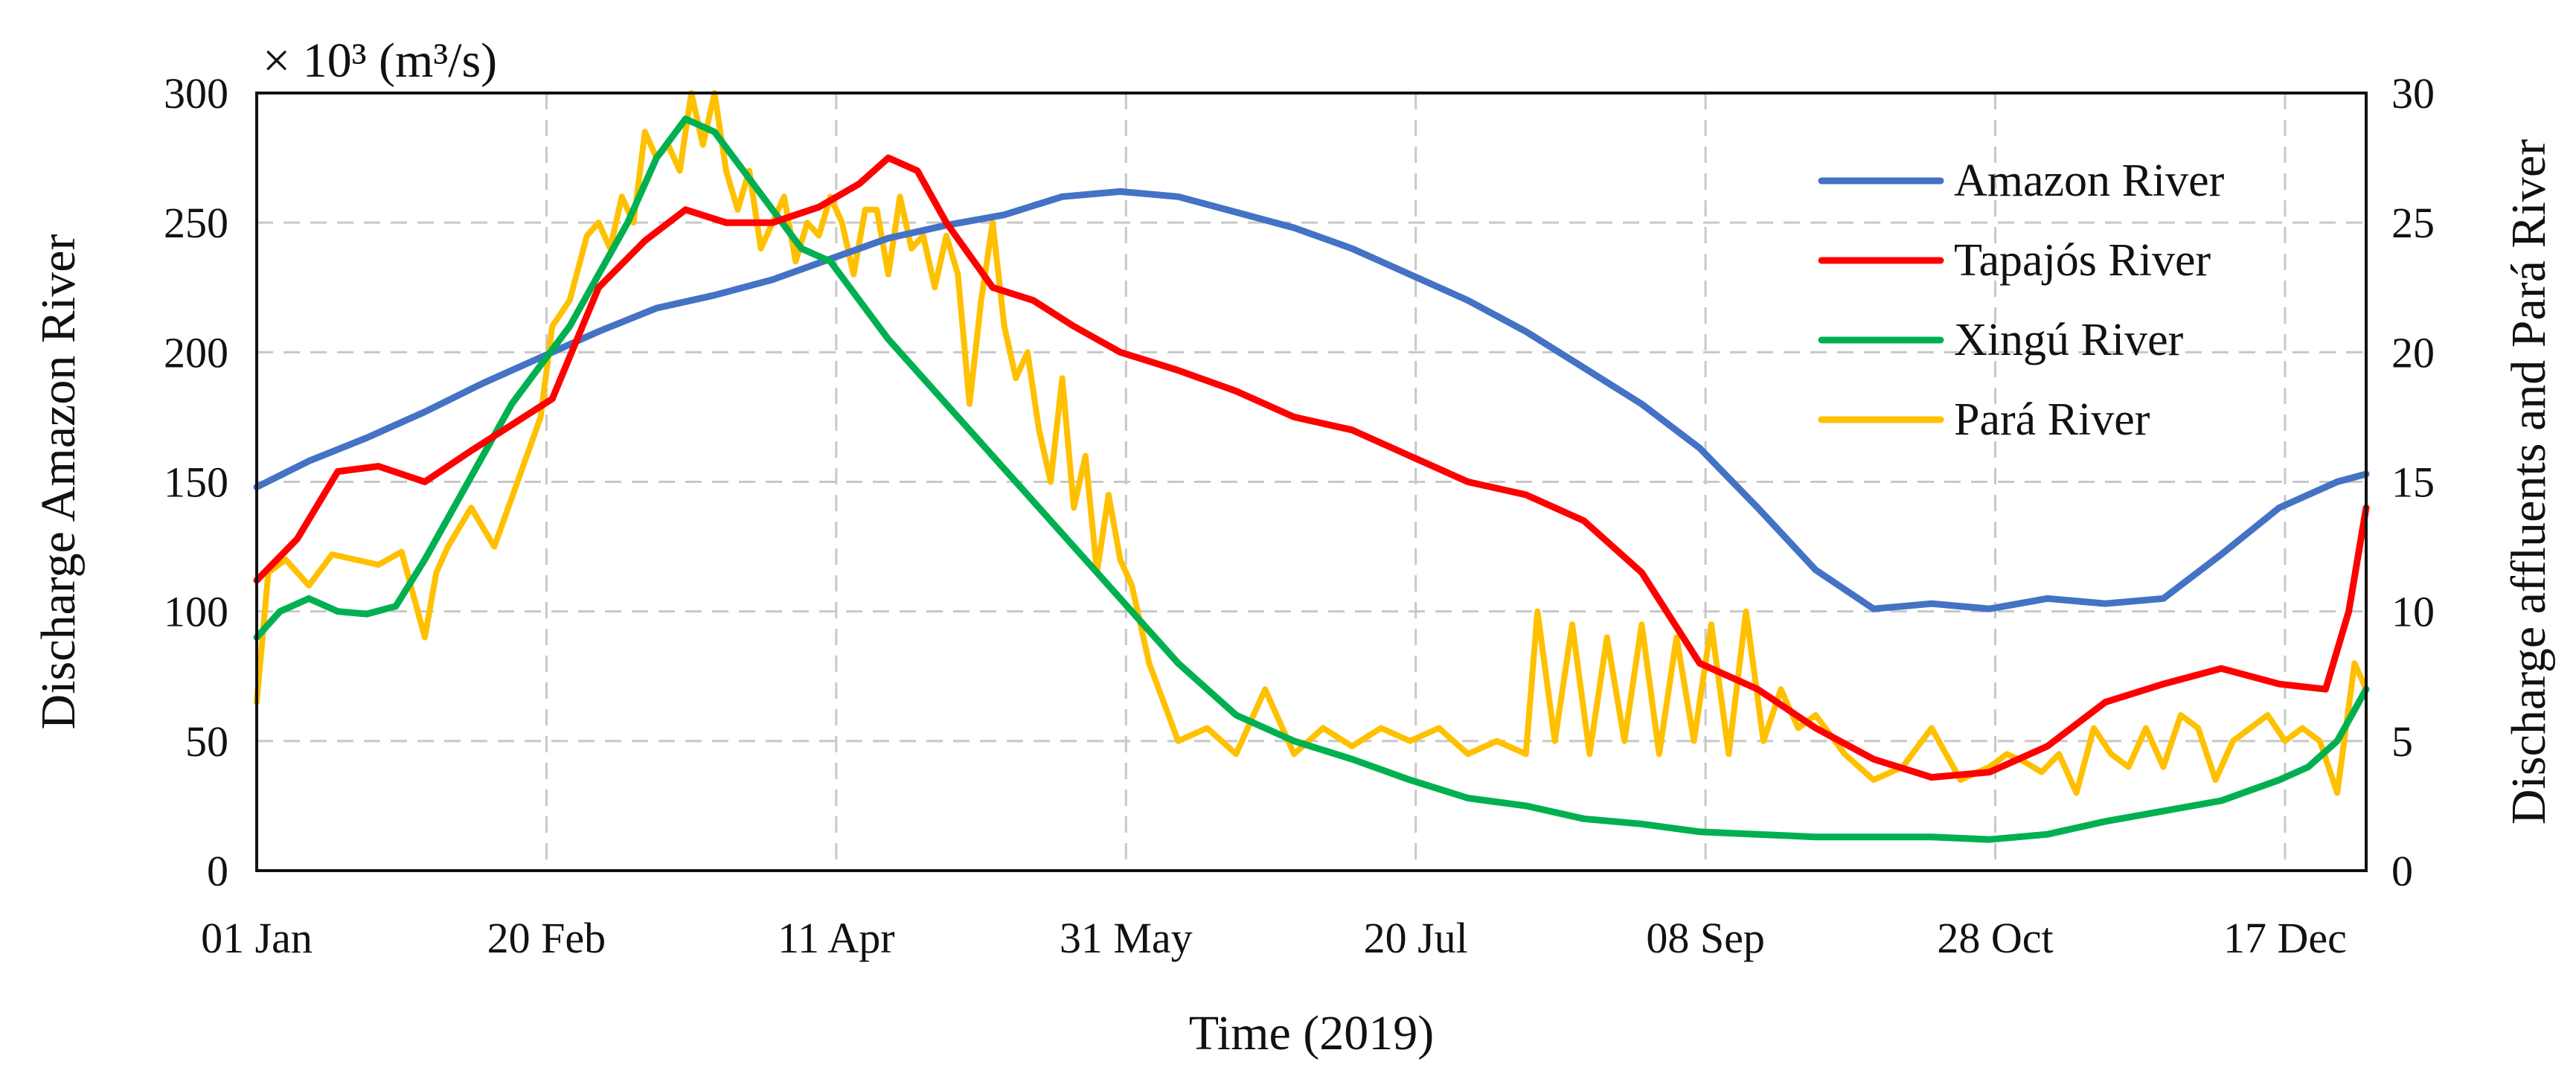  I want to click on legend-label-xing-river: Xingú River, so click(2069, 340).